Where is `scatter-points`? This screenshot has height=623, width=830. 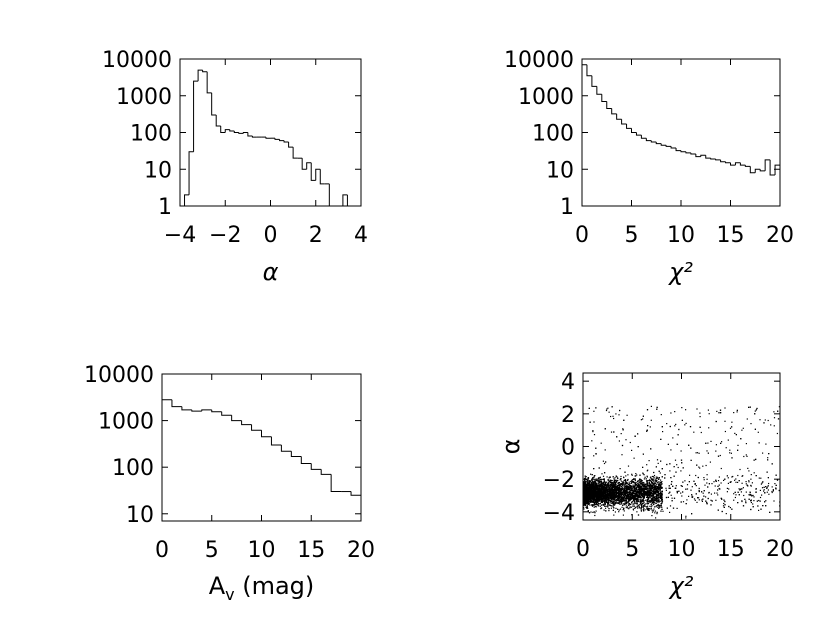
scatter-points is located at coordinates (682, 462).